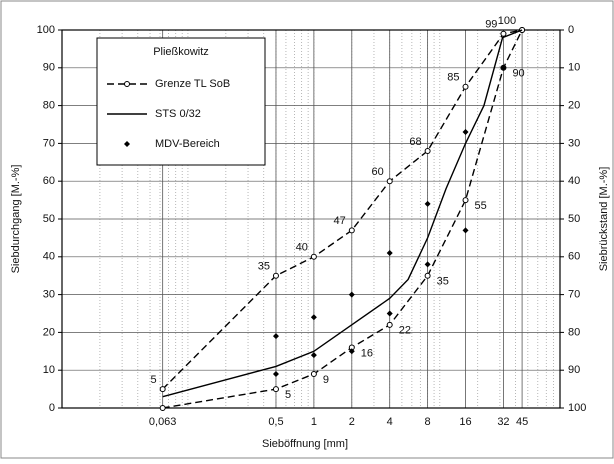 This screenshot has height=464, width=614. What do you see at coordinates (178, 114) in the screenshot?
I see `legend-label: STS 0/32` at bounding box center [178, 114].